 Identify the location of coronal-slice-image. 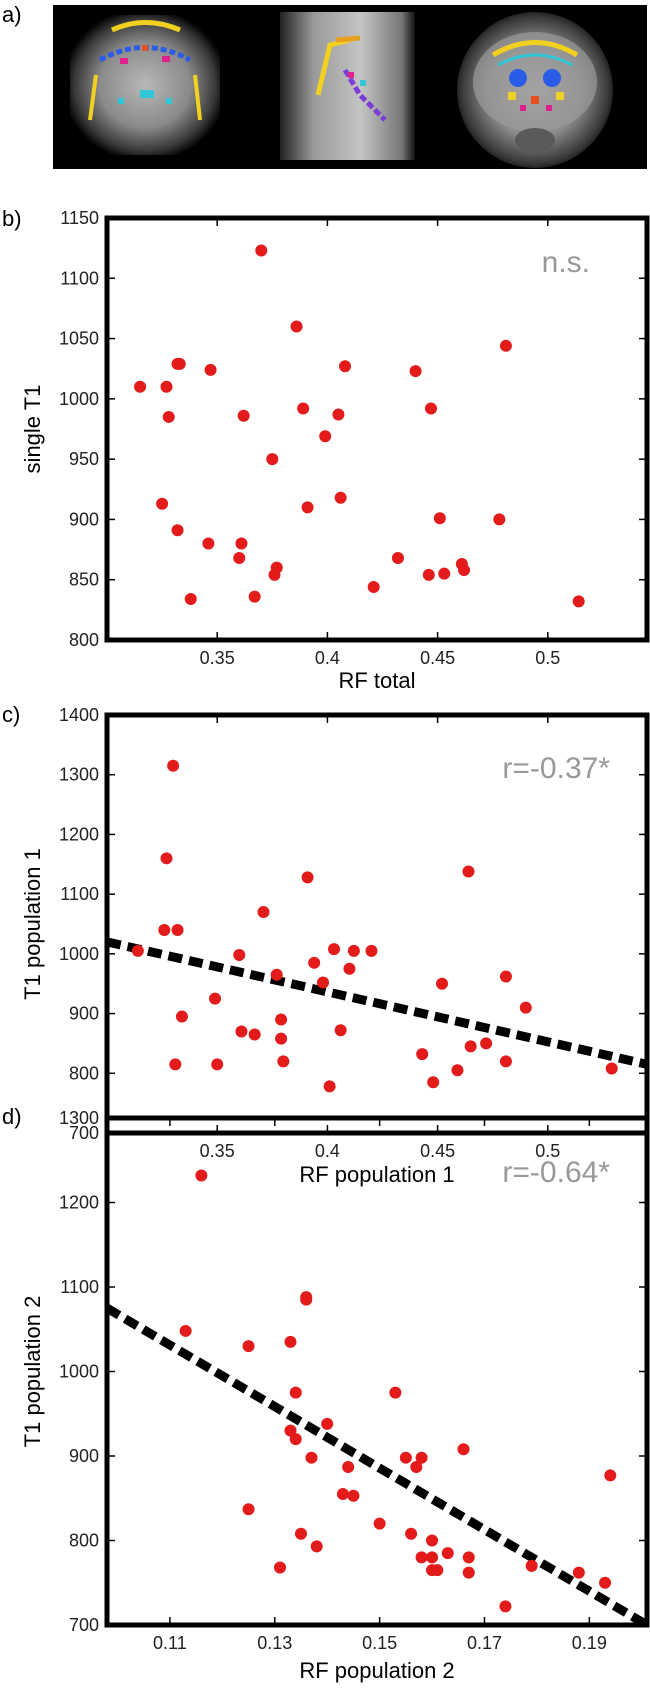
(145, 85).